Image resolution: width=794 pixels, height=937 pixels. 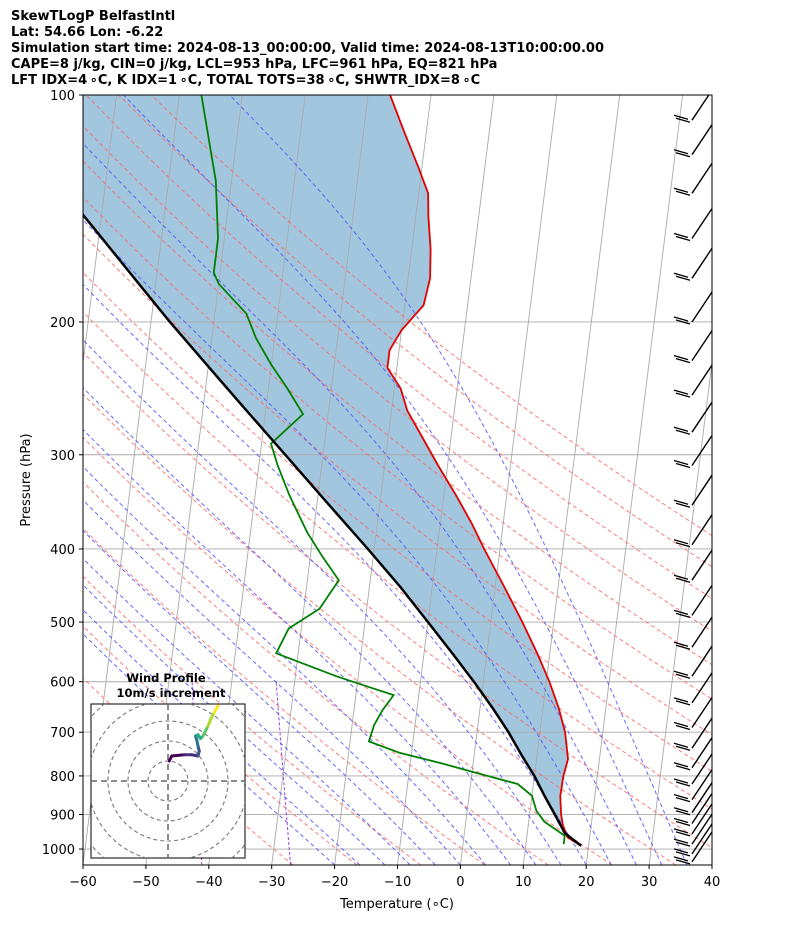 I want to click on y-tick-label: 500, so click(x=62, y=623).